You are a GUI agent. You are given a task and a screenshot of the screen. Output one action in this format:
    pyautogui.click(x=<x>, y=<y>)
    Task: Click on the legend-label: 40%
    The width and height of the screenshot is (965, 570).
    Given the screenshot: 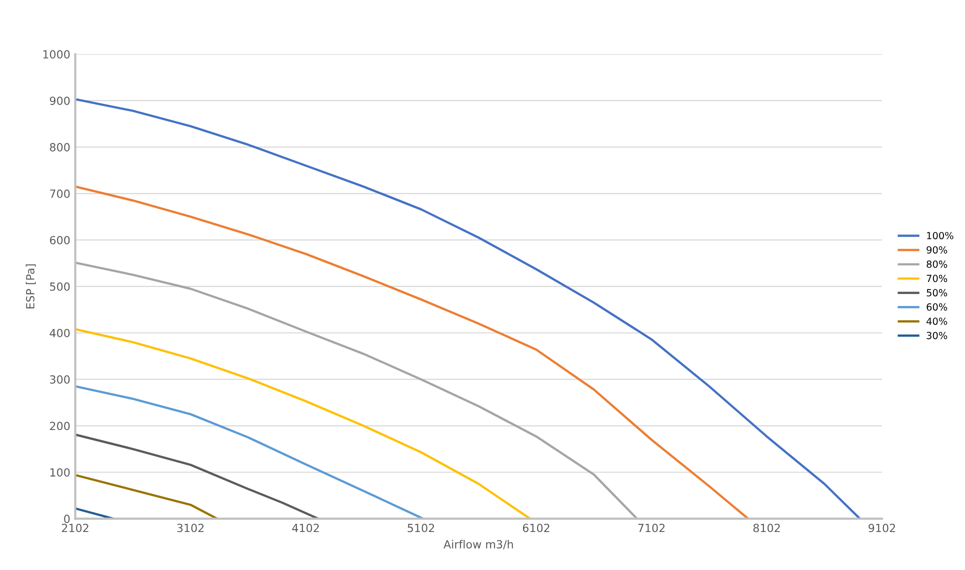 What is the action you would take?
    pyautogui.click(x=937, y=321)
    